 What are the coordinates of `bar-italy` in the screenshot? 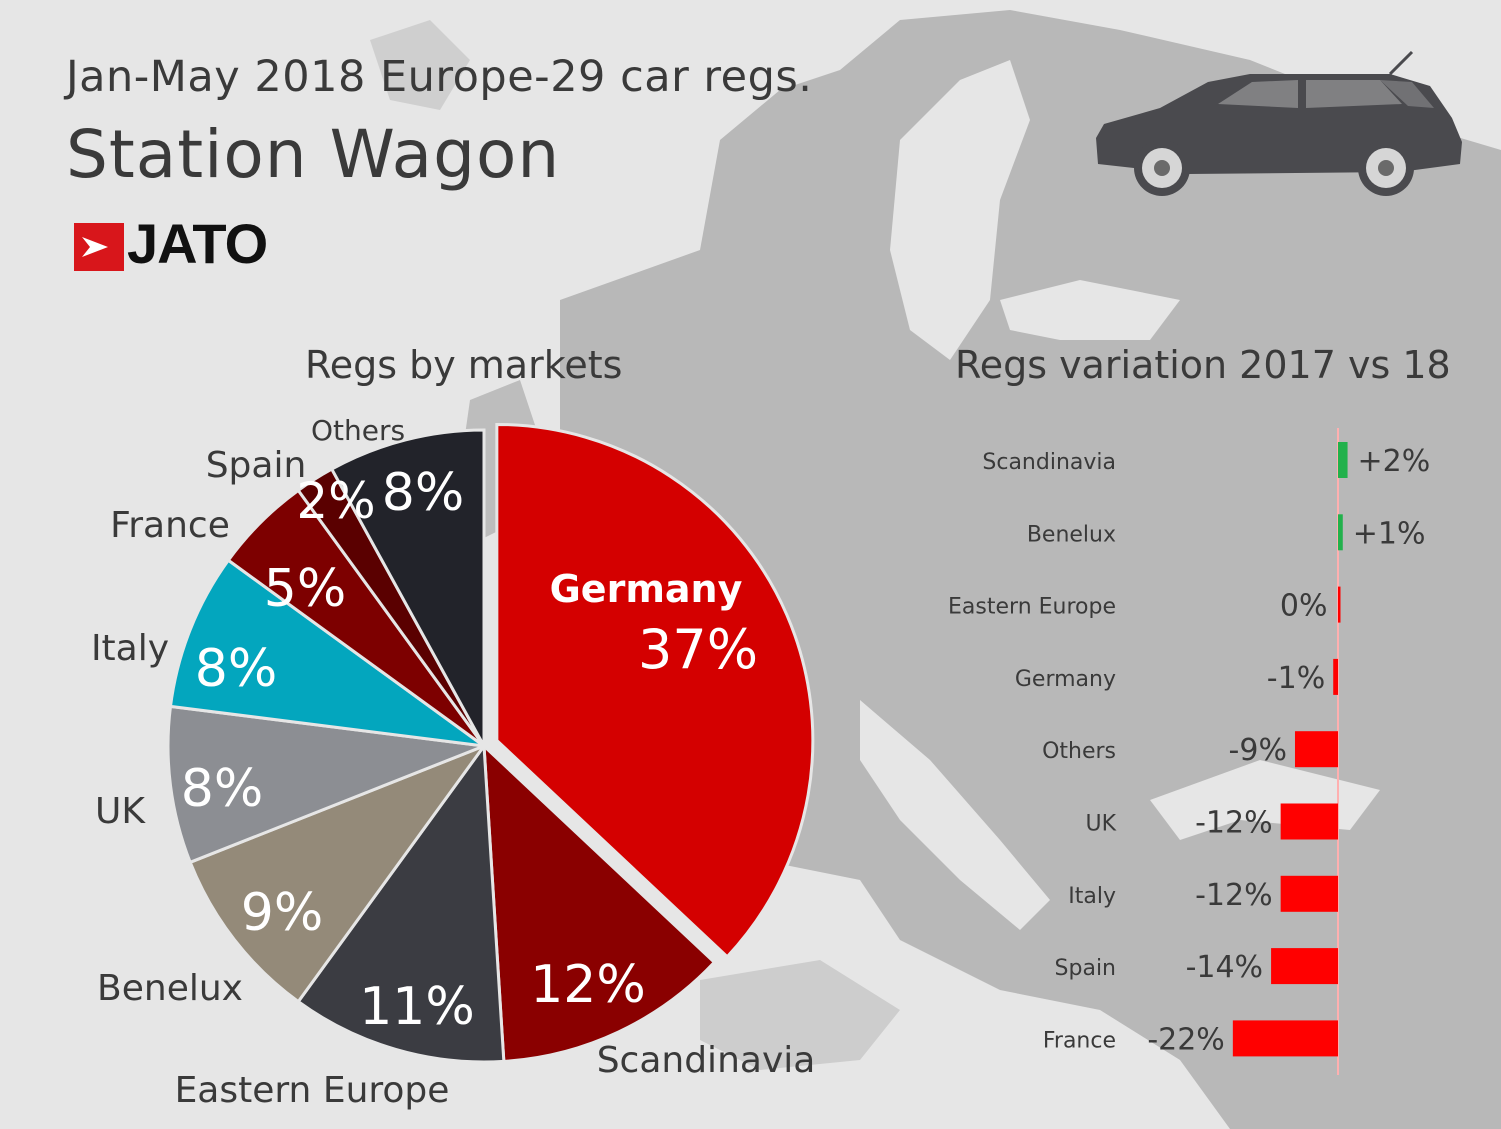 It's located at (1309, 893).